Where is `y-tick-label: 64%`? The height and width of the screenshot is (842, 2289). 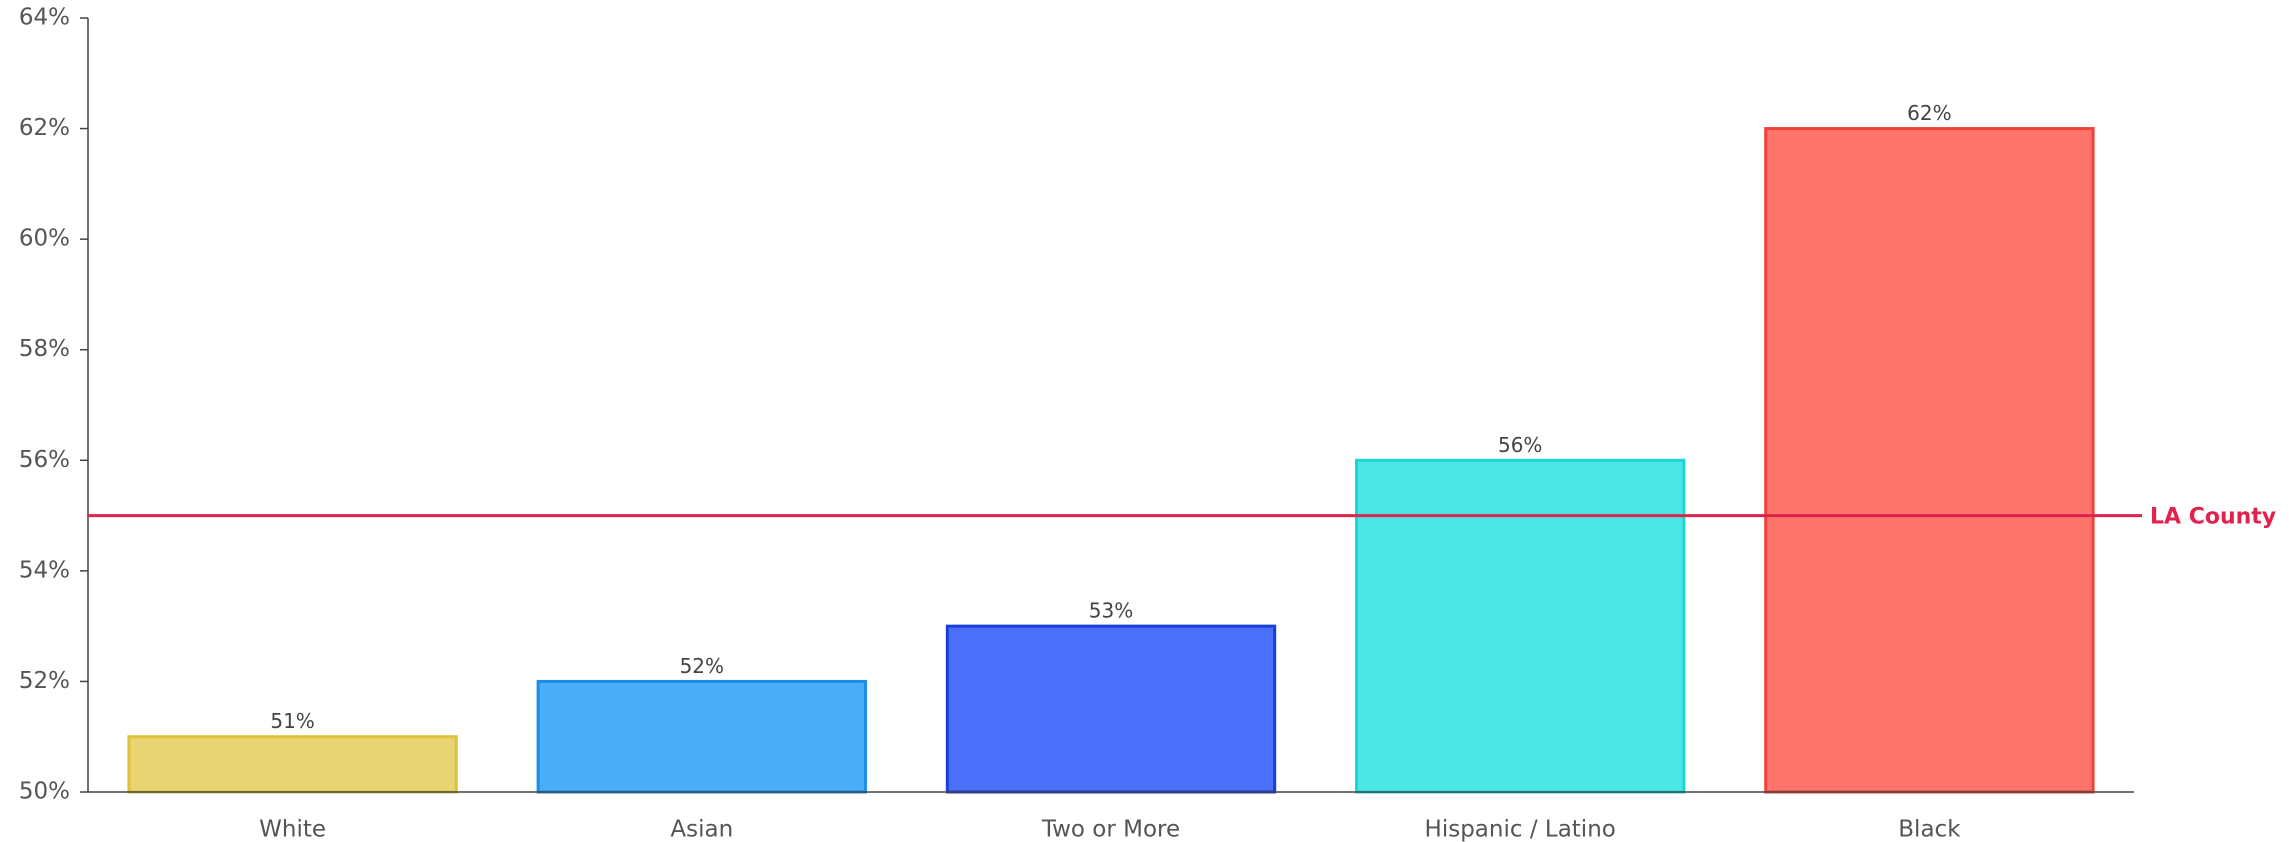
y-tick-label: 64% is located at coordinates (44, 18).